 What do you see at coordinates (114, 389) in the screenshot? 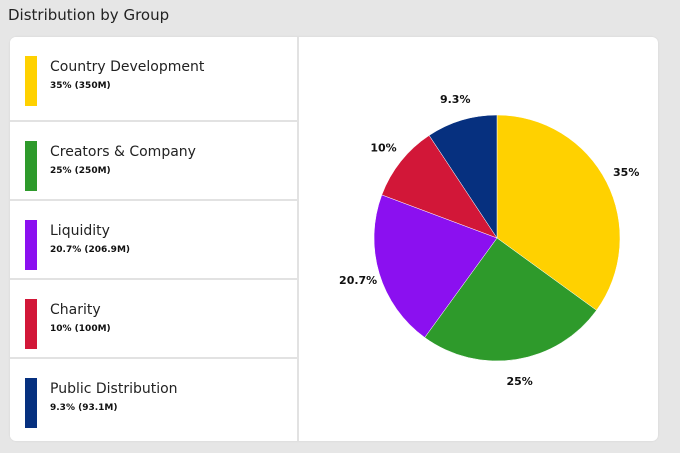
I see `legend-label: Public Distribution` at bounding box center [114, 389].